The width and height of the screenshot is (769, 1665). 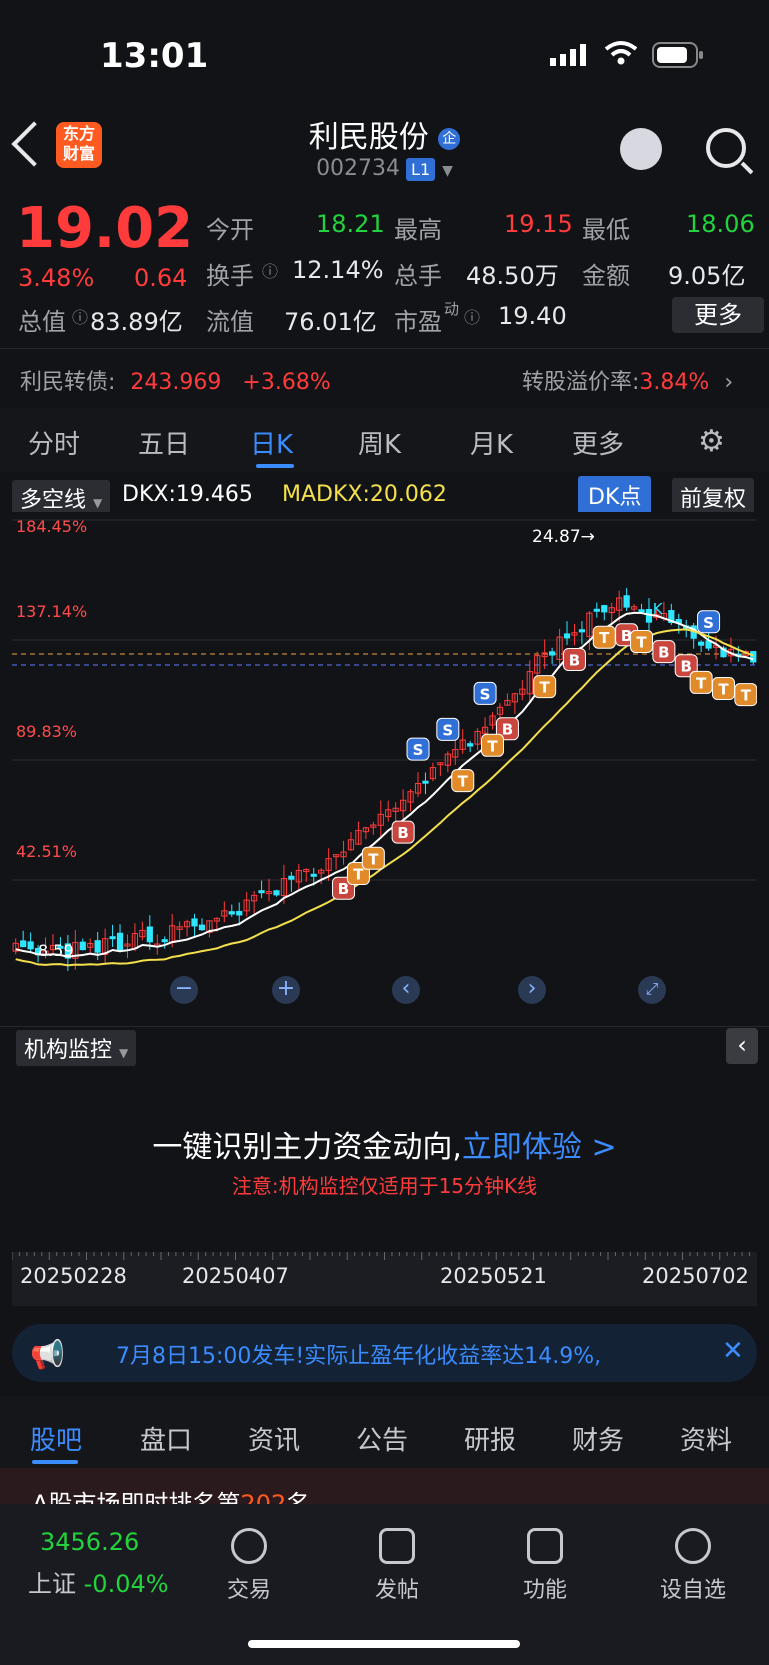 What do you see at coordinates (449, 138) in the screenshot?
I see `enterprise-badge-icon: 企` at bounding box center [449, 138].